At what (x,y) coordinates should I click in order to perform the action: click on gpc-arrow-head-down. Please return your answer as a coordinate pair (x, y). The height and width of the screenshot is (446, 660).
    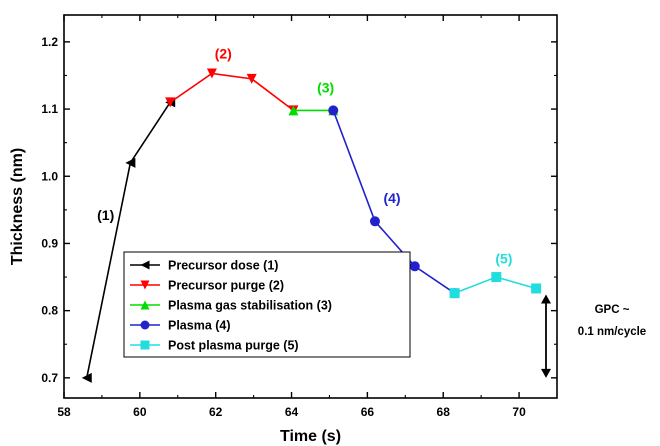
    Looking at the image, I should click on (546, 373).